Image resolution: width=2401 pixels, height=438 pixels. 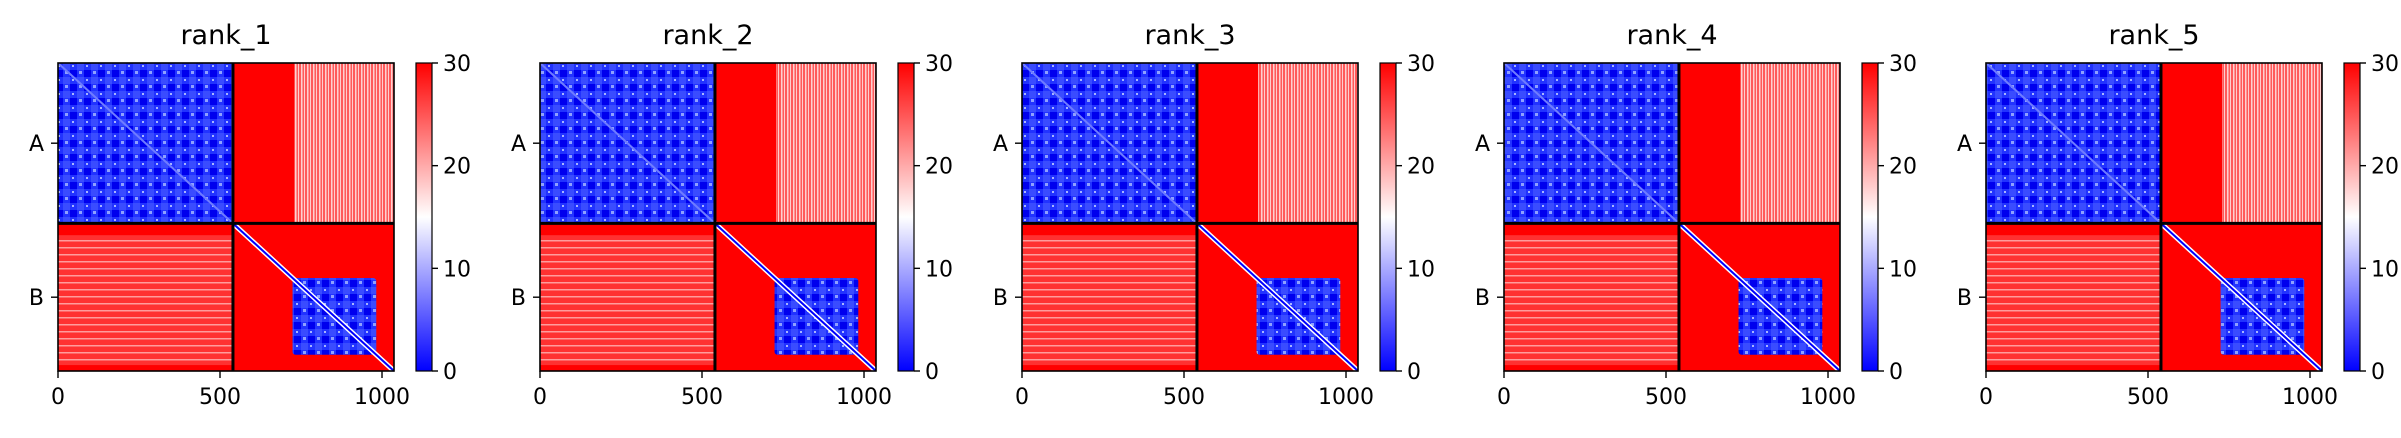 I want to click on panel-title: rank_1, so click(x=225, y=35).